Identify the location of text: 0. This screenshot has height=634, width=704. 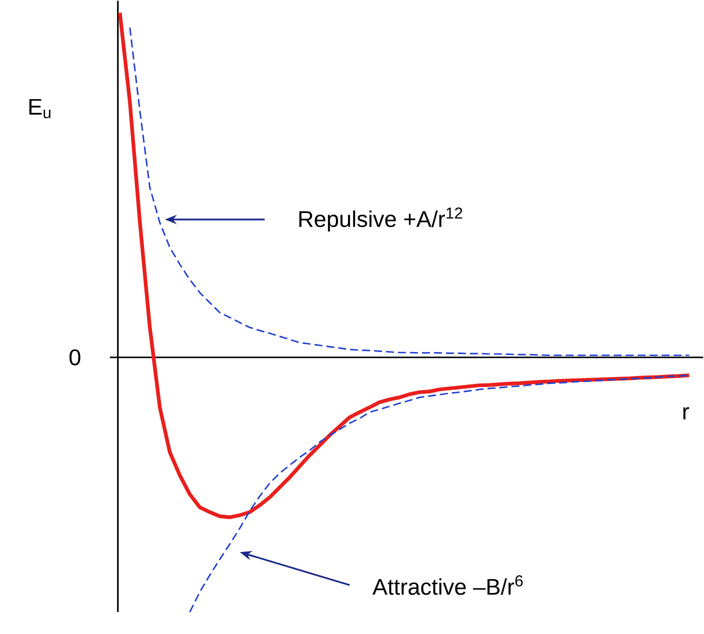
(74, 357).